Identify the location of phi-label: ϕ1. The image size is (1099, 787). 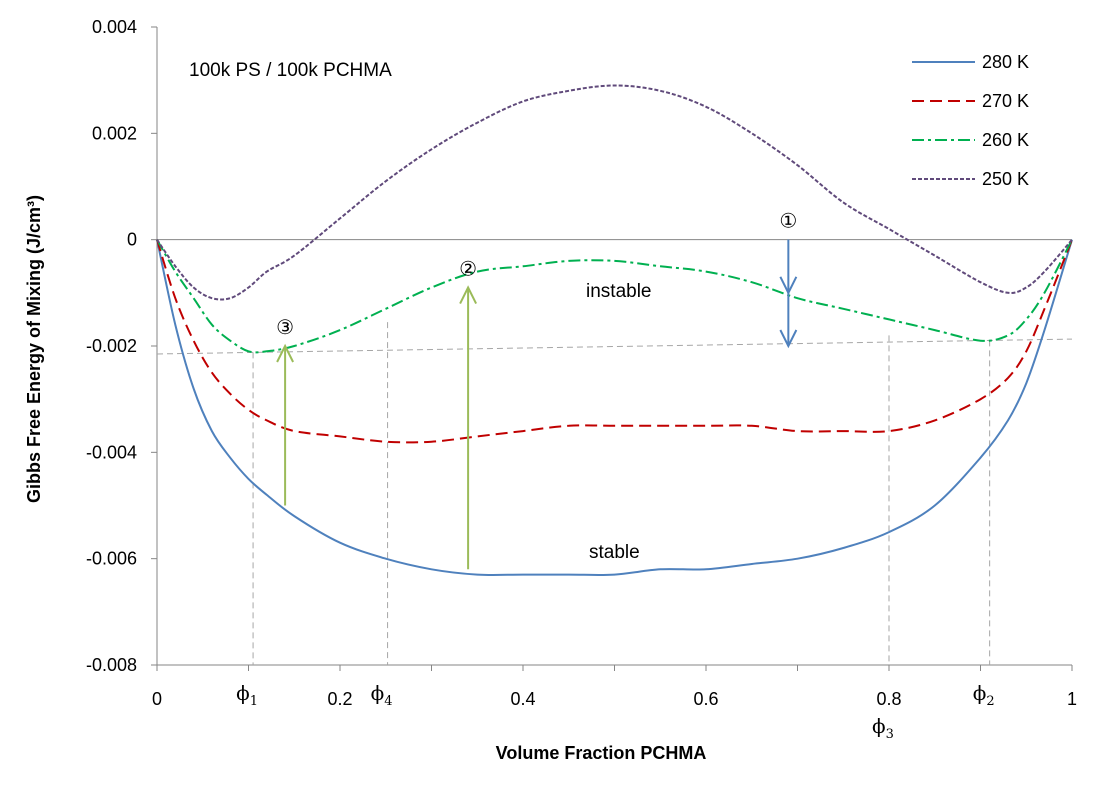
(247, 695).